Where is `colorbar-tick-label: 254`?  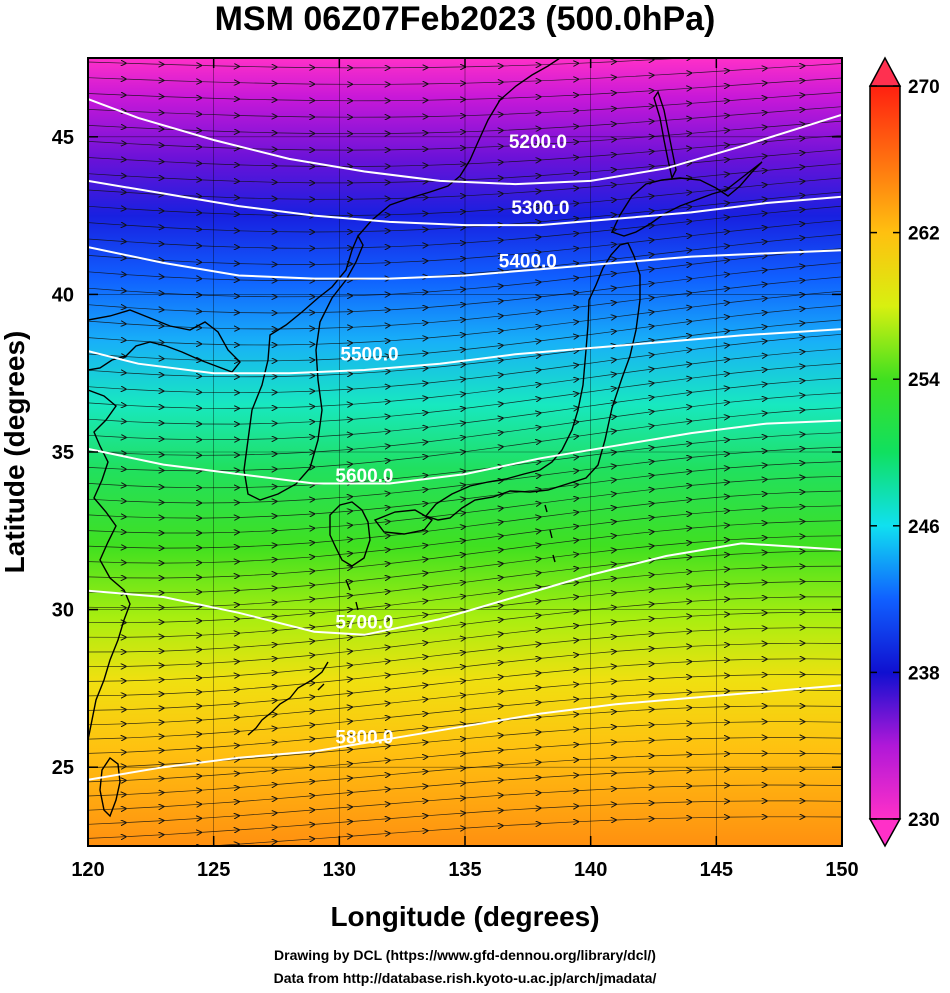 colorbar-tick-label: 254 is located at coordinates (924, 380).